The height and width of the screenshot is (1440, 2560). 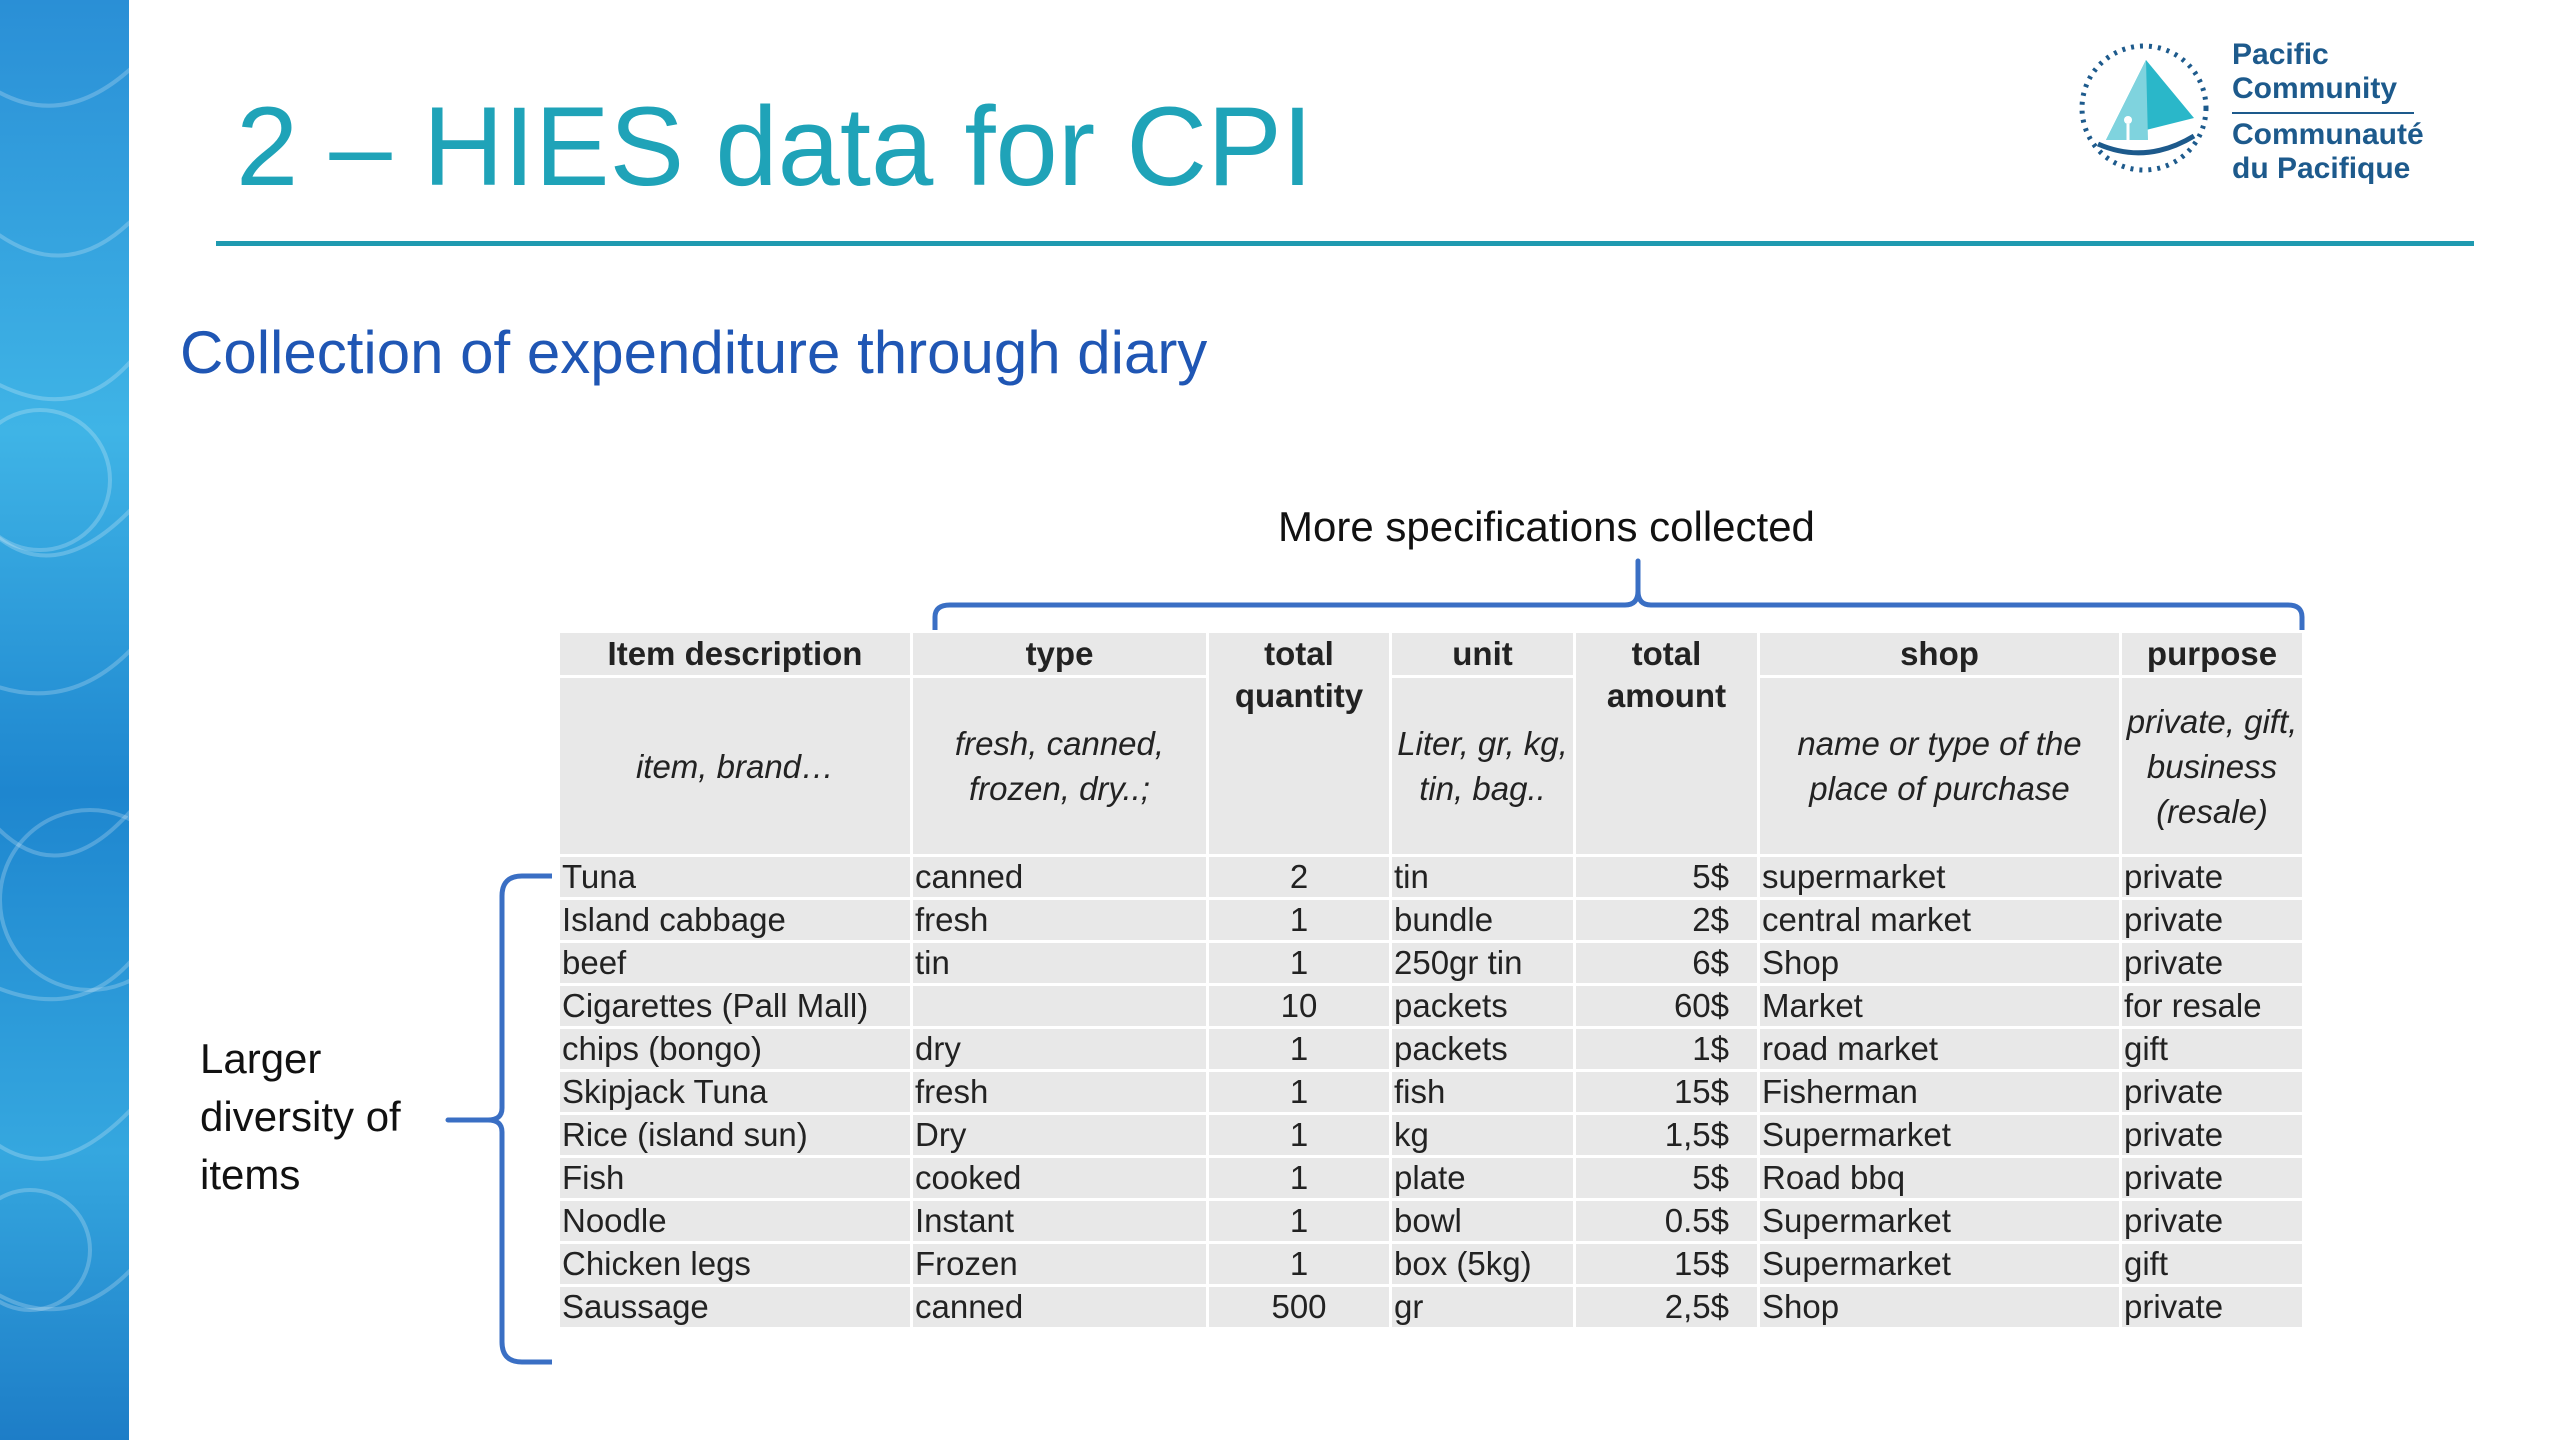 I want to click on left-brace, so click(x=498, y=1119).